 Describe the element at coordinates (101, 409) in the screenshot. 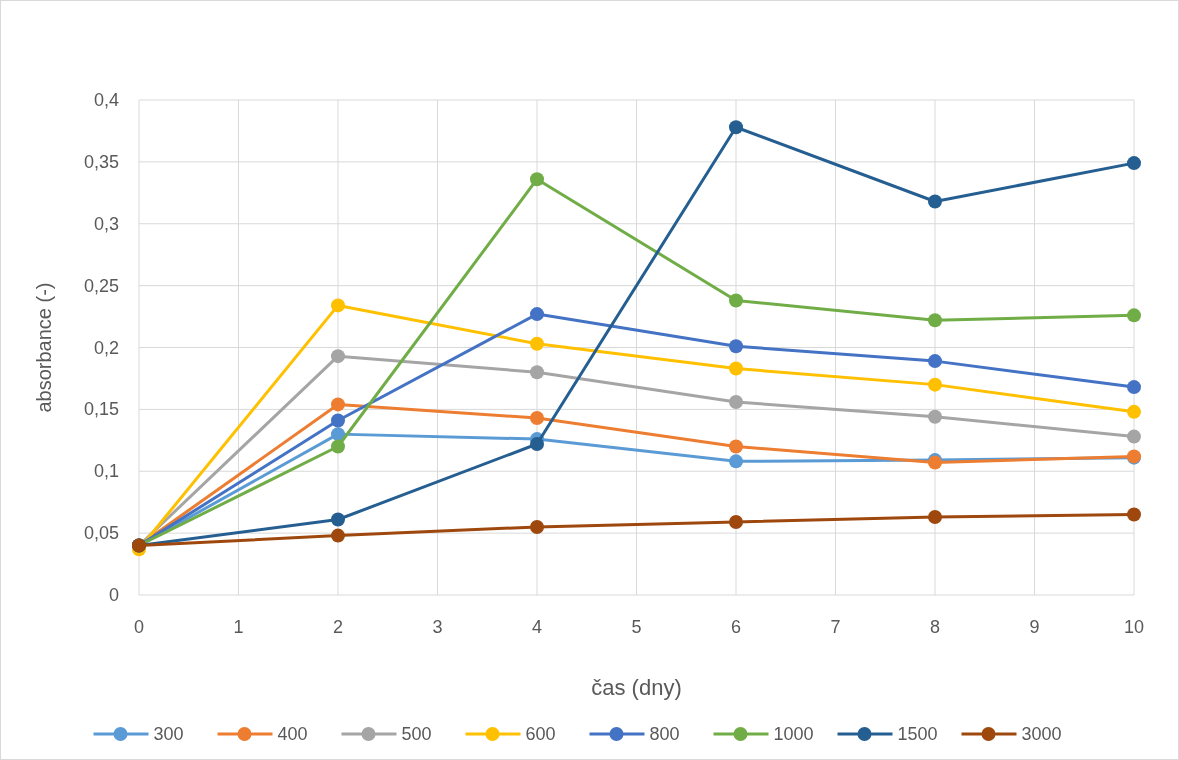

I see `y-tick-label: 0,15` at that location.